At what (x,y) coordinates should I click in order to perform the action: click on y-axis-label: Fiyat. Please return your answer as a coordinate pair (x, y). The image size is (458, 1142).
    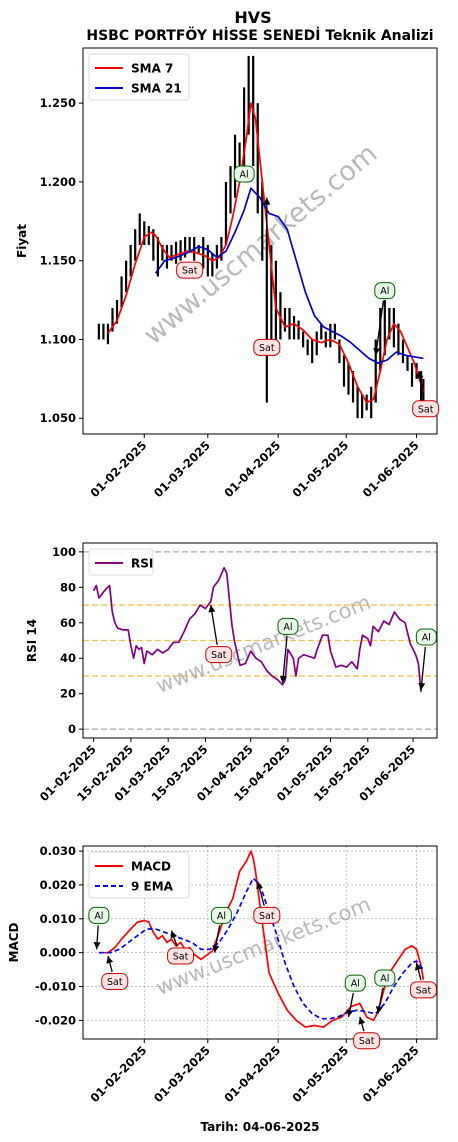
    Looking at the image, I should click on (22, 241).